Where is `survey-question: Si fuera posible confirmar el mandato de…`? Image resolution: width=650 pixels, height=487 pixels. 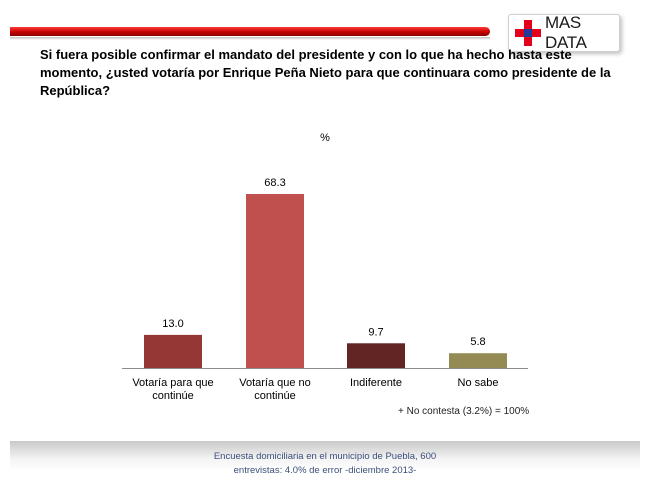 survey-question: Si fuera posible confirmar el mandato de… is located at coordinates (325, 72).